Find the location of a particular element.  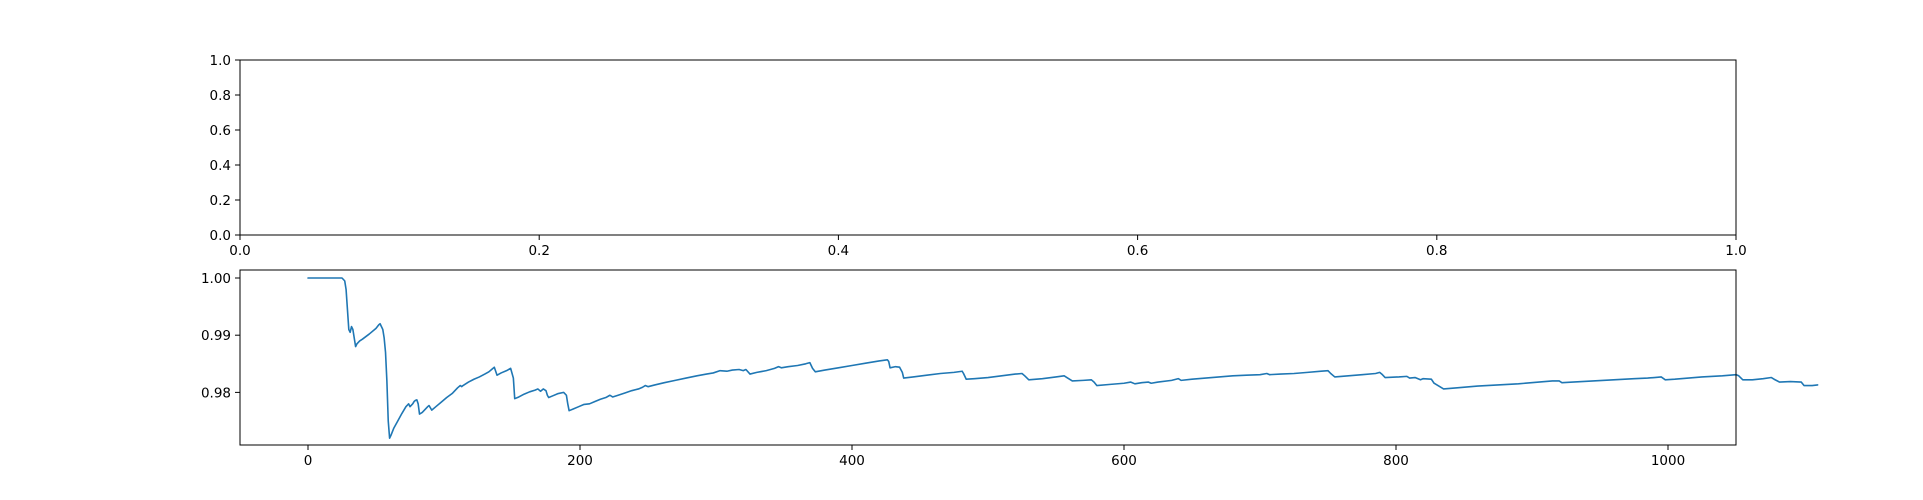

x-tick-label: 1.0 is located at coordinates (1735, 251).